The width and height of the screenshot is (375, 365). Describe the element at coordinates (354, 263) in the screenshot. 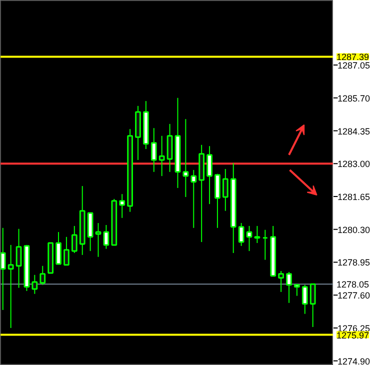

I see `y-tick-label: 1278.95` at that location.